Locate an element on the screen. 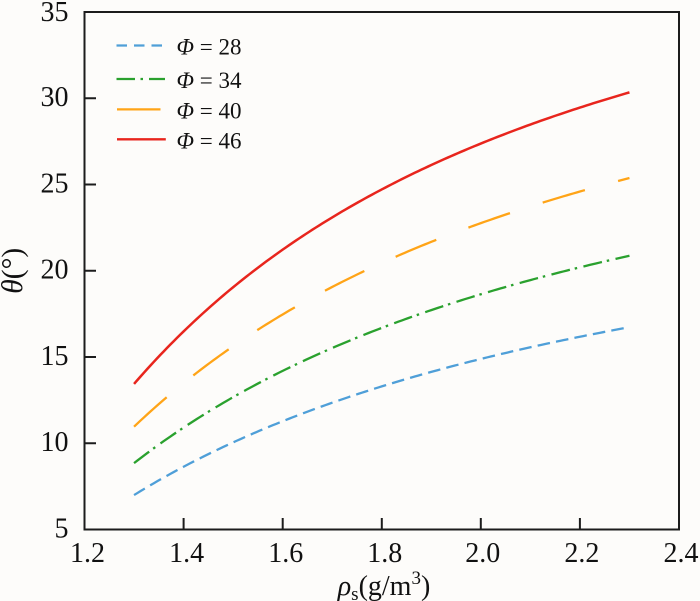  svg-text: 5 is located at coordinates (62, 528).